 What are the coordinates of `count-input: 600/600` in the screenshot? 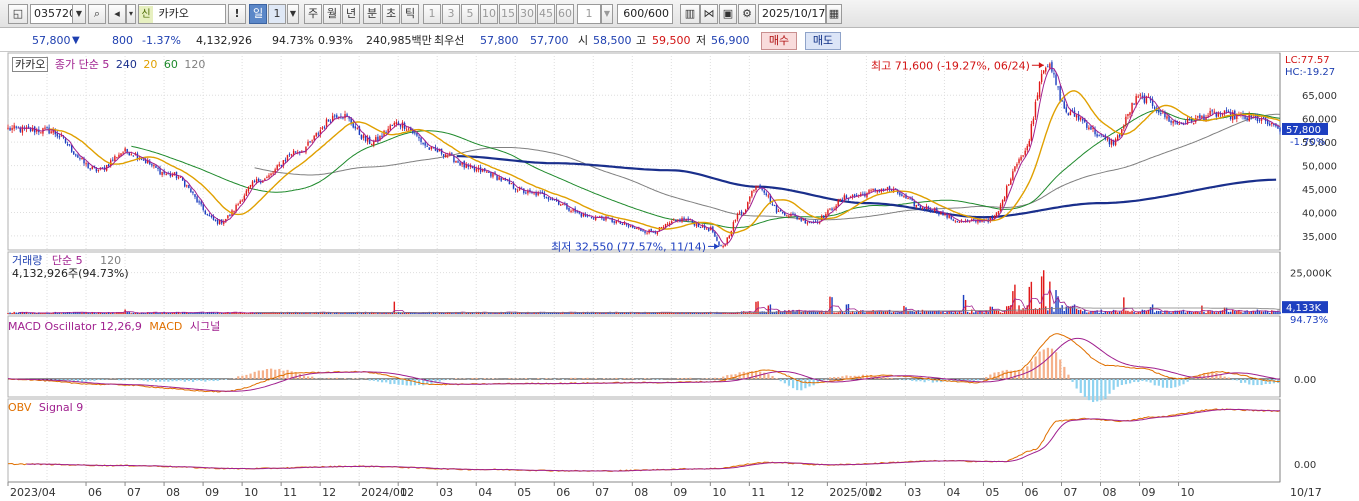 It's located at (645, 14).